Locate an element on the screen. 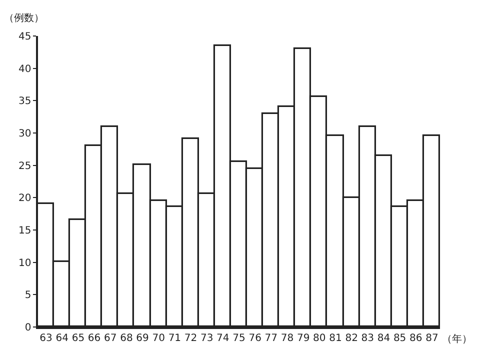 This screenshot has height=355, width=480. x-tick-label: 78 is located at coordinates (287, 338).